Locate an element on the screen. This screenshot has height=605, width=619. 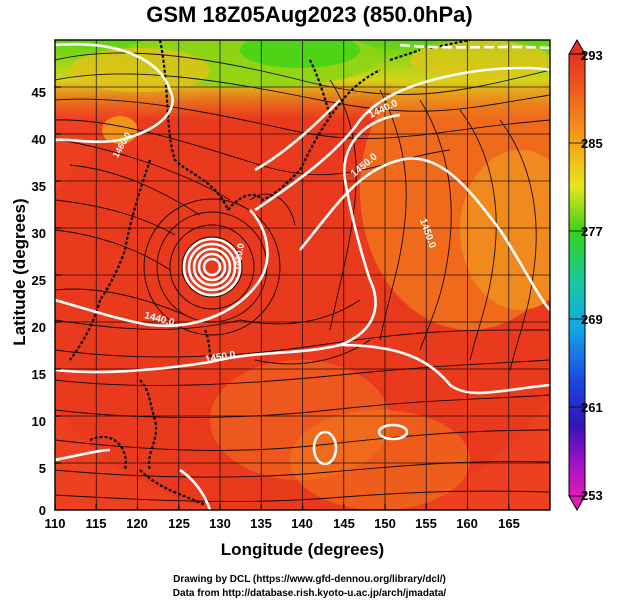
x-tick-label: 110 is located at coordinates (55, 523).